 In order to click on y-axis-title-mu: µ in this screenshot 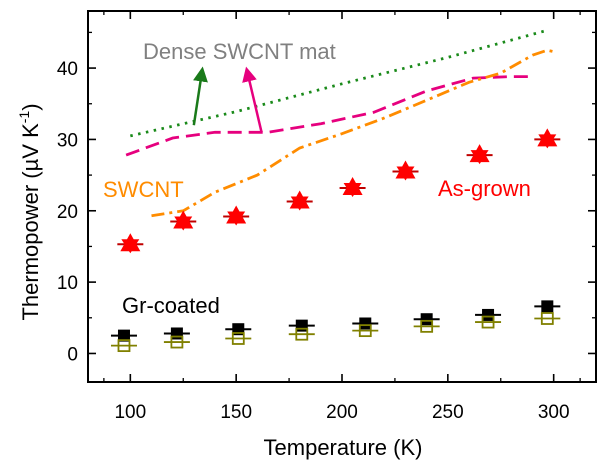, I will do `click(30, 164)`.